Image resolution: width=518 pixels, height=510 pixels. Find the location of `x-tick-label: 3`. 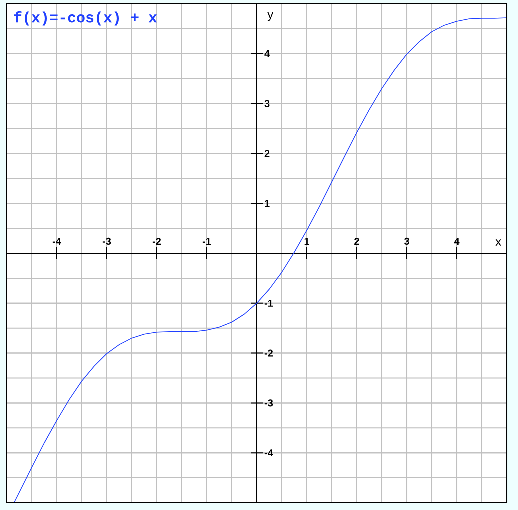

x-tick-label: 3 is located at coordinates (407, 241).